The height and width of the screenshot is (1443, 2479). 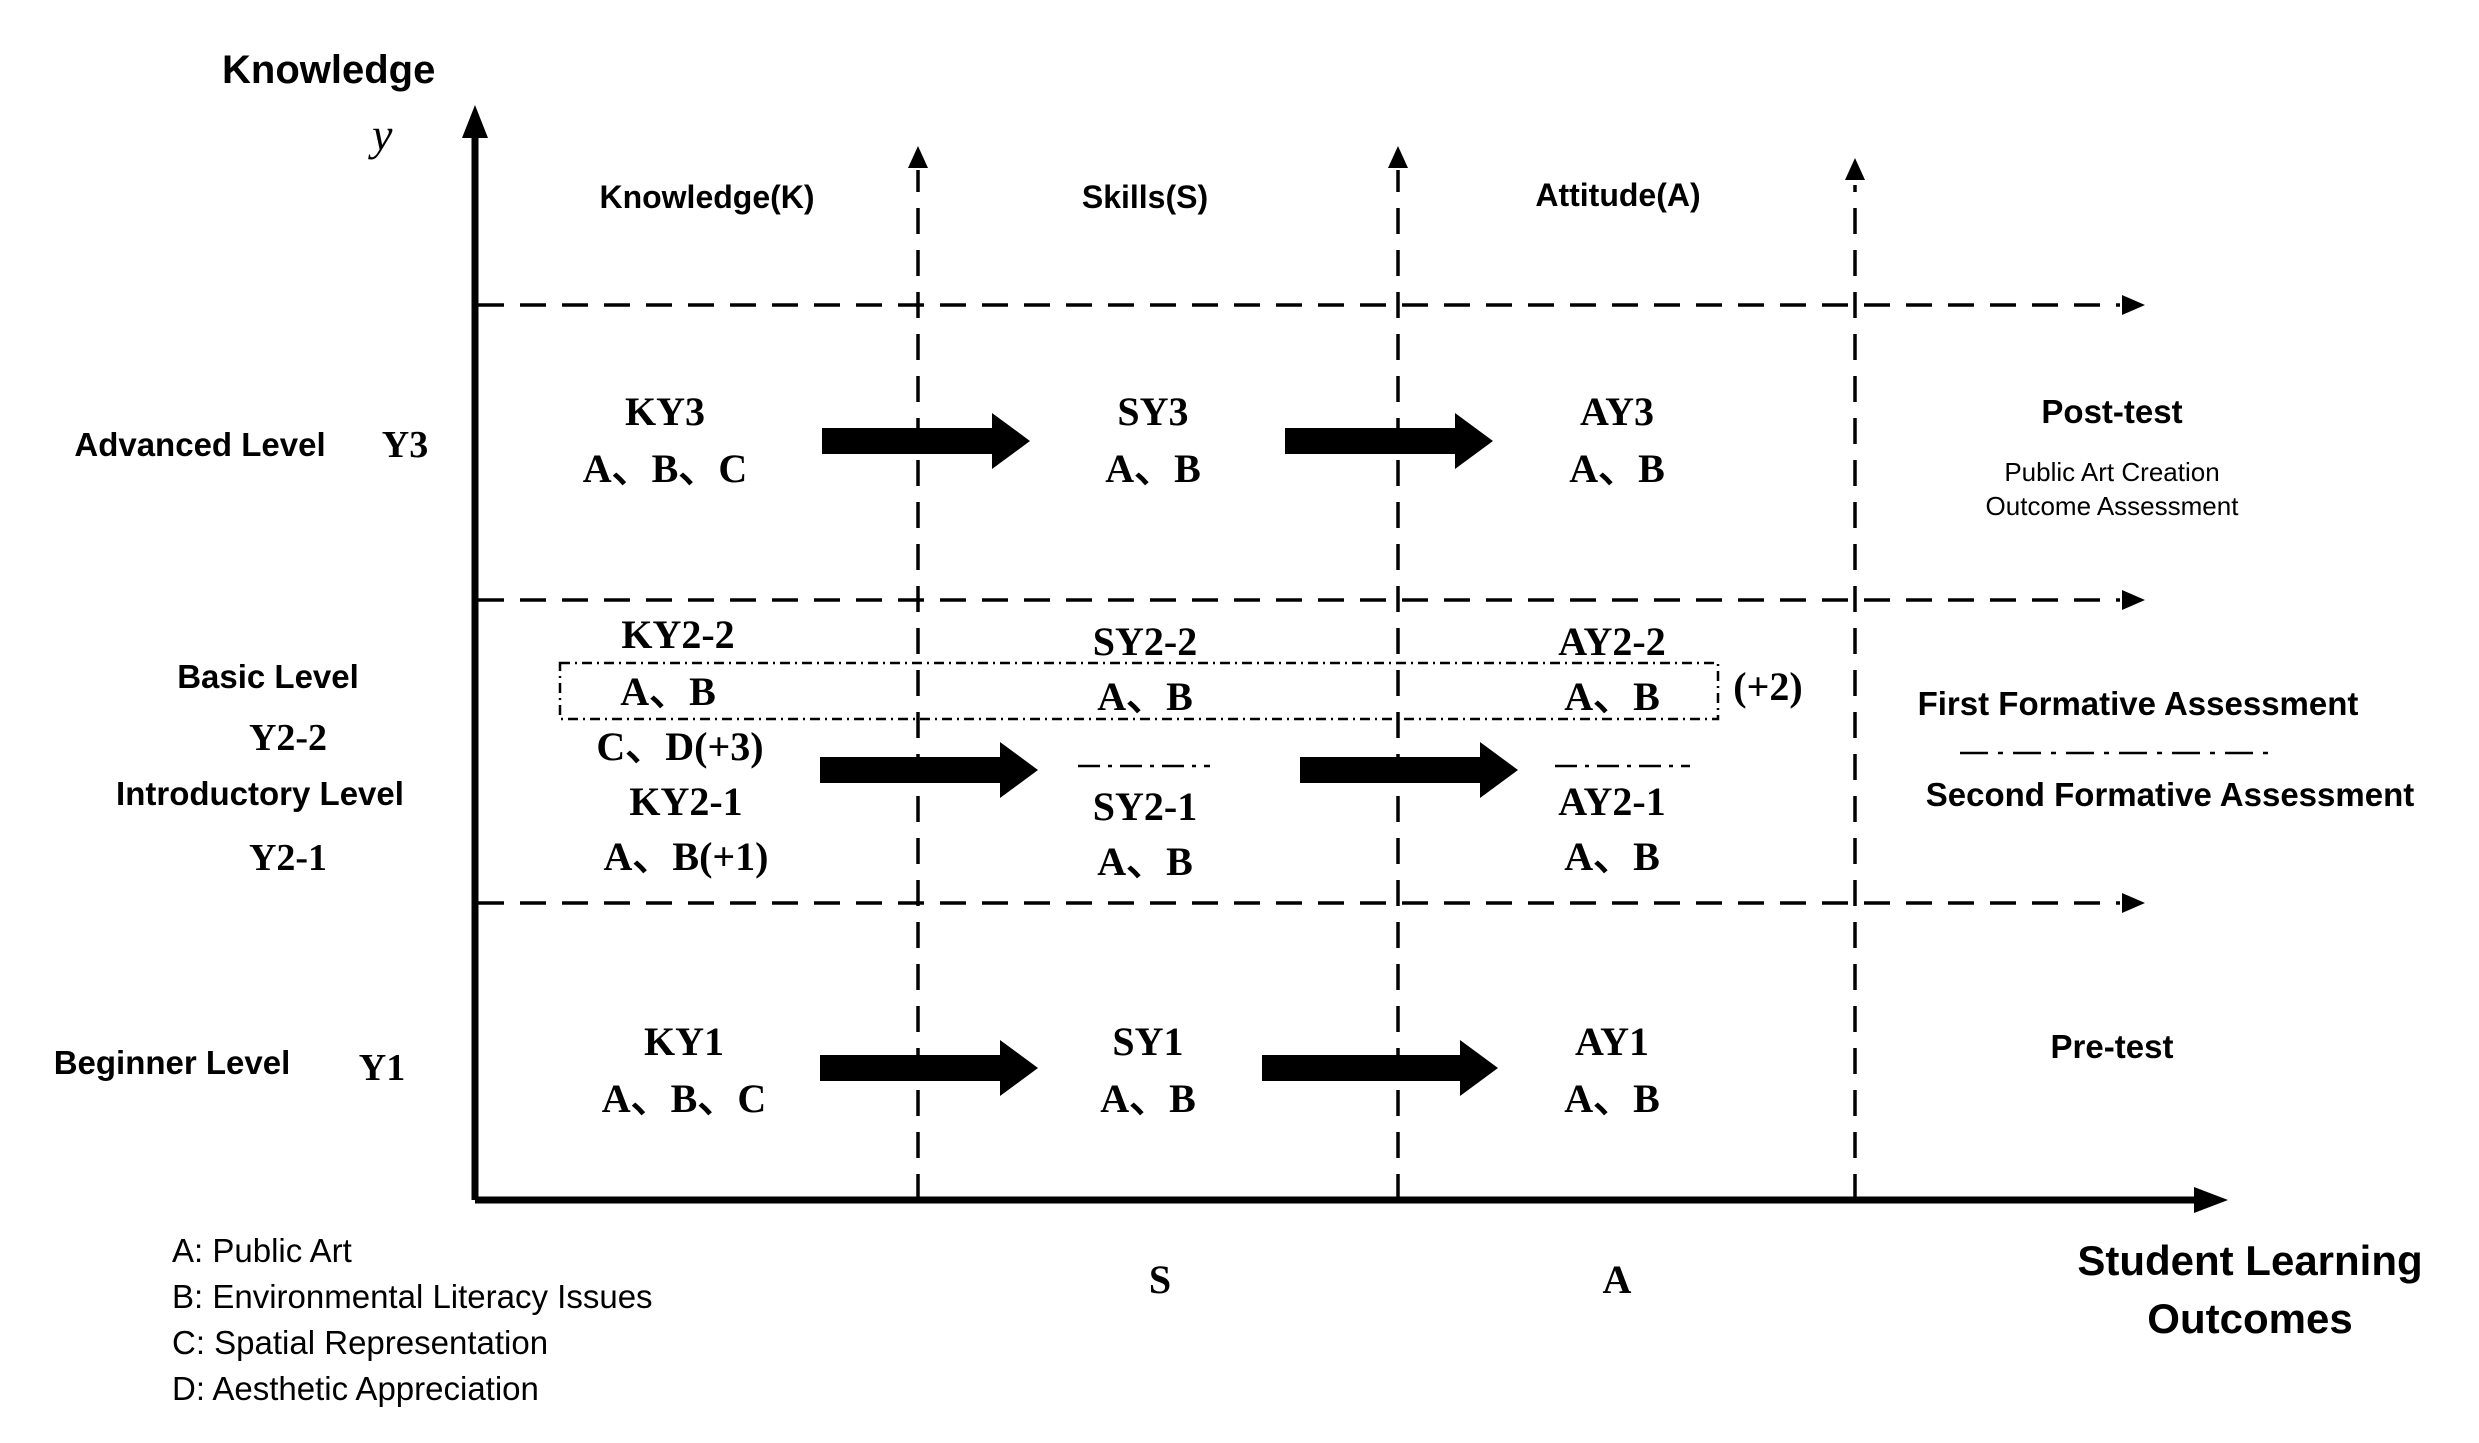 I want to click on cell-ky2-1-content: A、B(+1), so click(x=686, y=856).